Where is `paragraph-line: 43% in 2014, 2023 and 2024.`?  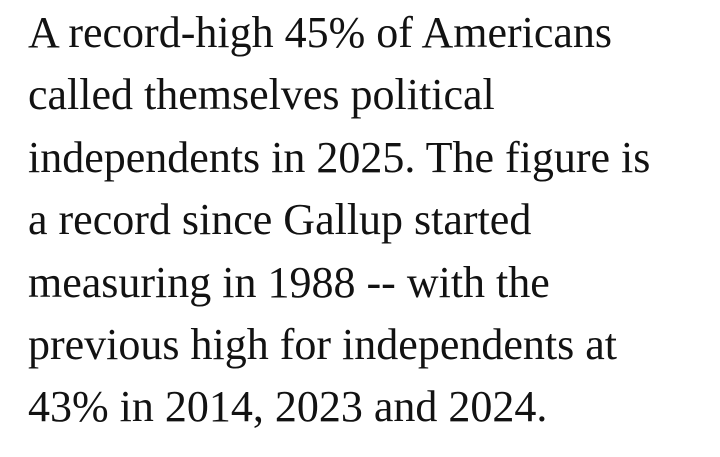
paragraph-line: 43% in 2014, 2023 and 2024. is located at coordinates (288, 407).